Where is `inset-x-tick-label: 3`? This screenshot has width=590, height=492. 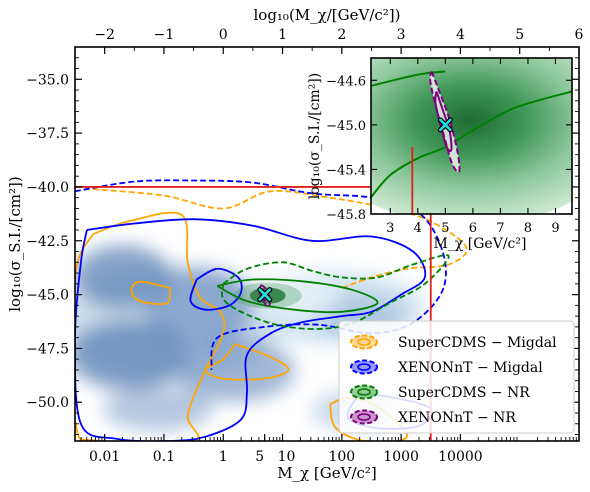 inset-x-tick-label: 3 is located at coordinates (390, 228).